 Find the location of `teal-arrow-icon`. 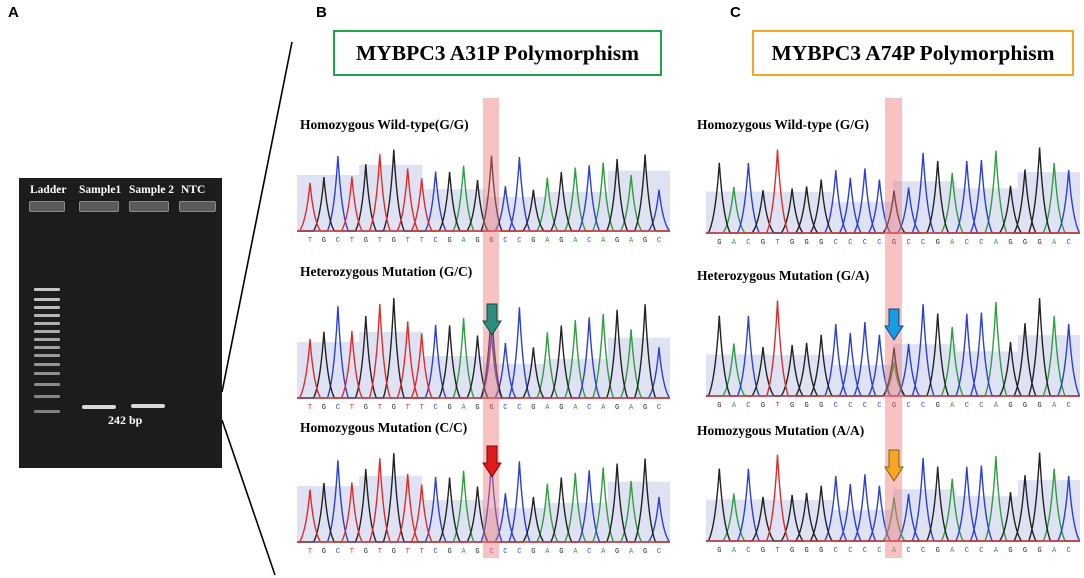

teal-arrow-icon is located at coordinates (492, 319).